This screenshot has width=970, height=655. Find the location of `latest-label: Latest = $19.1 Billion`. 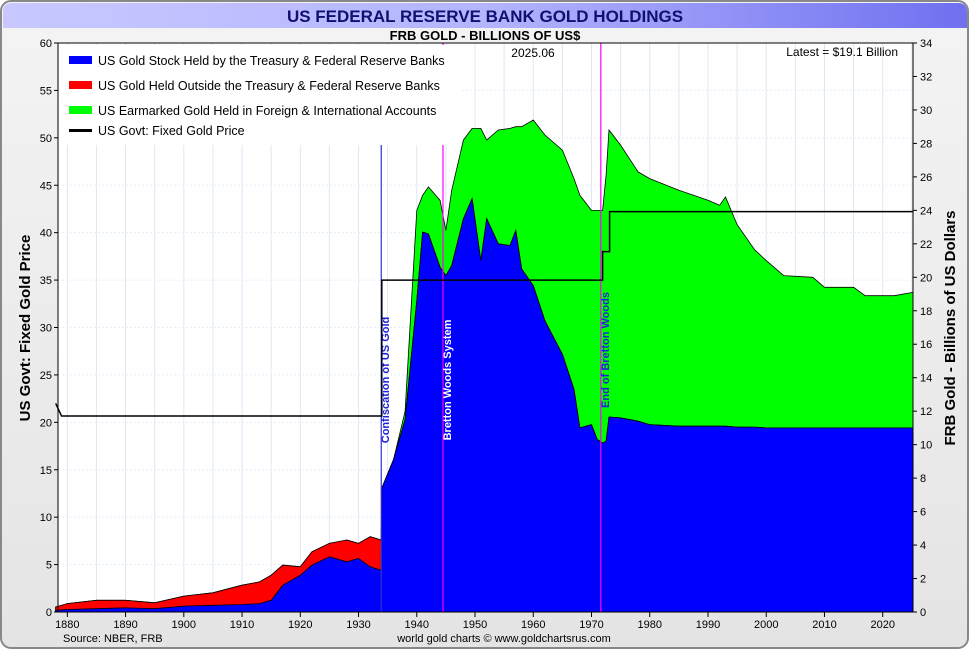

latest-label: Latest = $19.1 Billion is located at coordinates (842, 52).